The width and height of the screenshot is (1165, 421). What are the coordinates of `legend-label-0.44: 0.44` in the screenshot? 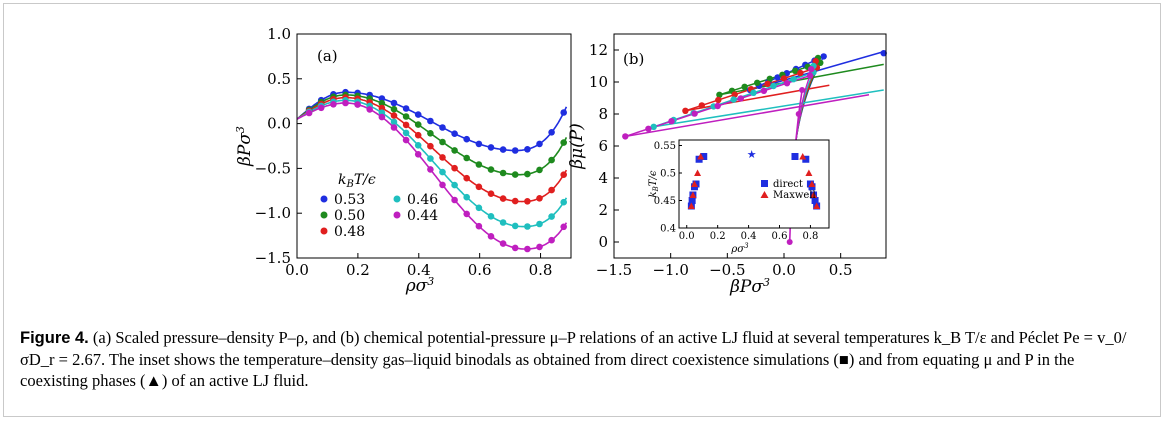 It's located at (422, 216).